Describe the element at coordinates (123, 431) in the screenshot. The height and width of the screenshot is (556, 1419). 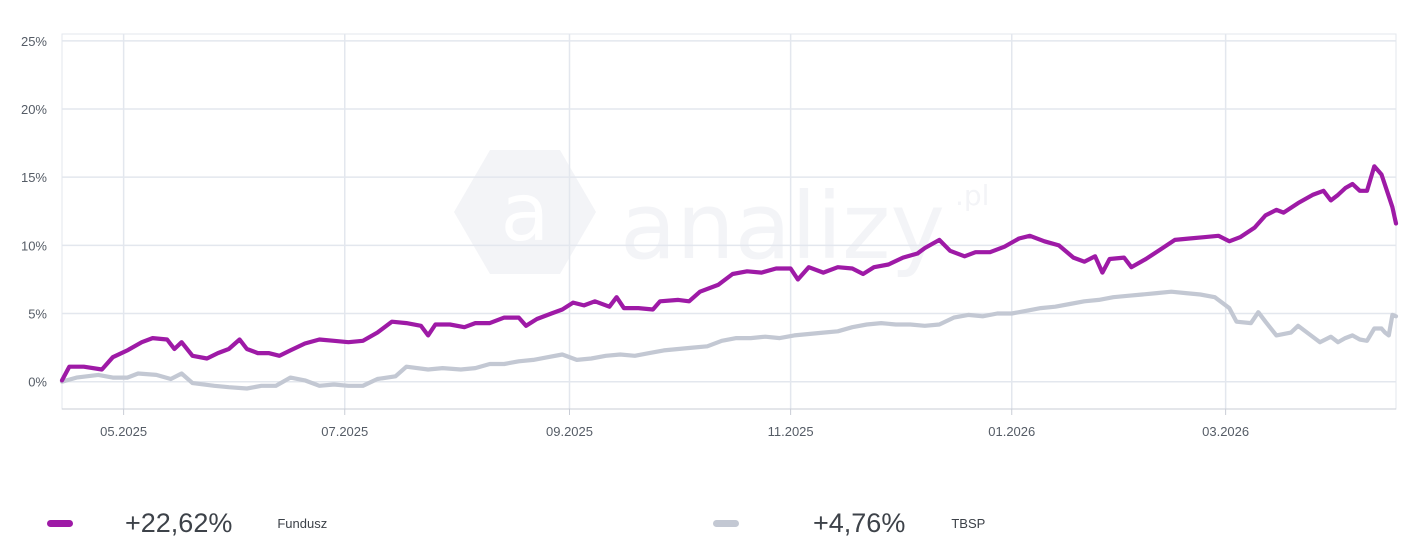
I see `x-tick-label: 05.2025` at that location.